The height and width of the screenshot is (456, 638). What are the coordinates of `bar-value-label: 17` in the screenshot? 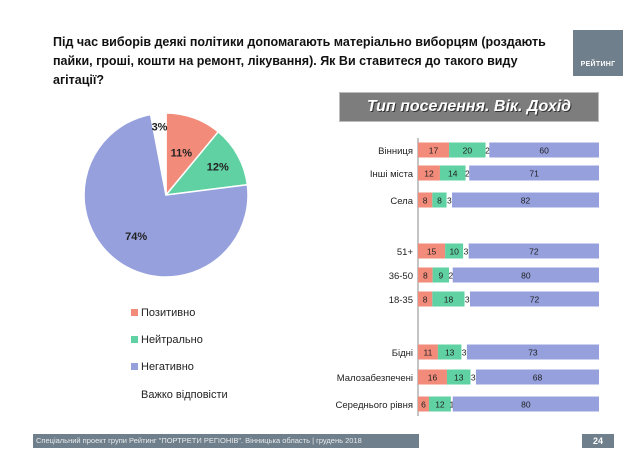 It's located at (434, 151).